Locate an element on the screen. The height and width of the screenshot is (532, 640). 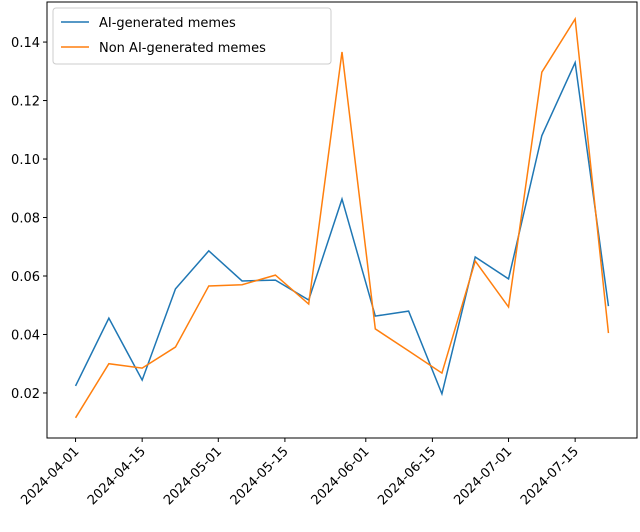
y-tick-label: 0.04 is located at coordinates (25, 335).